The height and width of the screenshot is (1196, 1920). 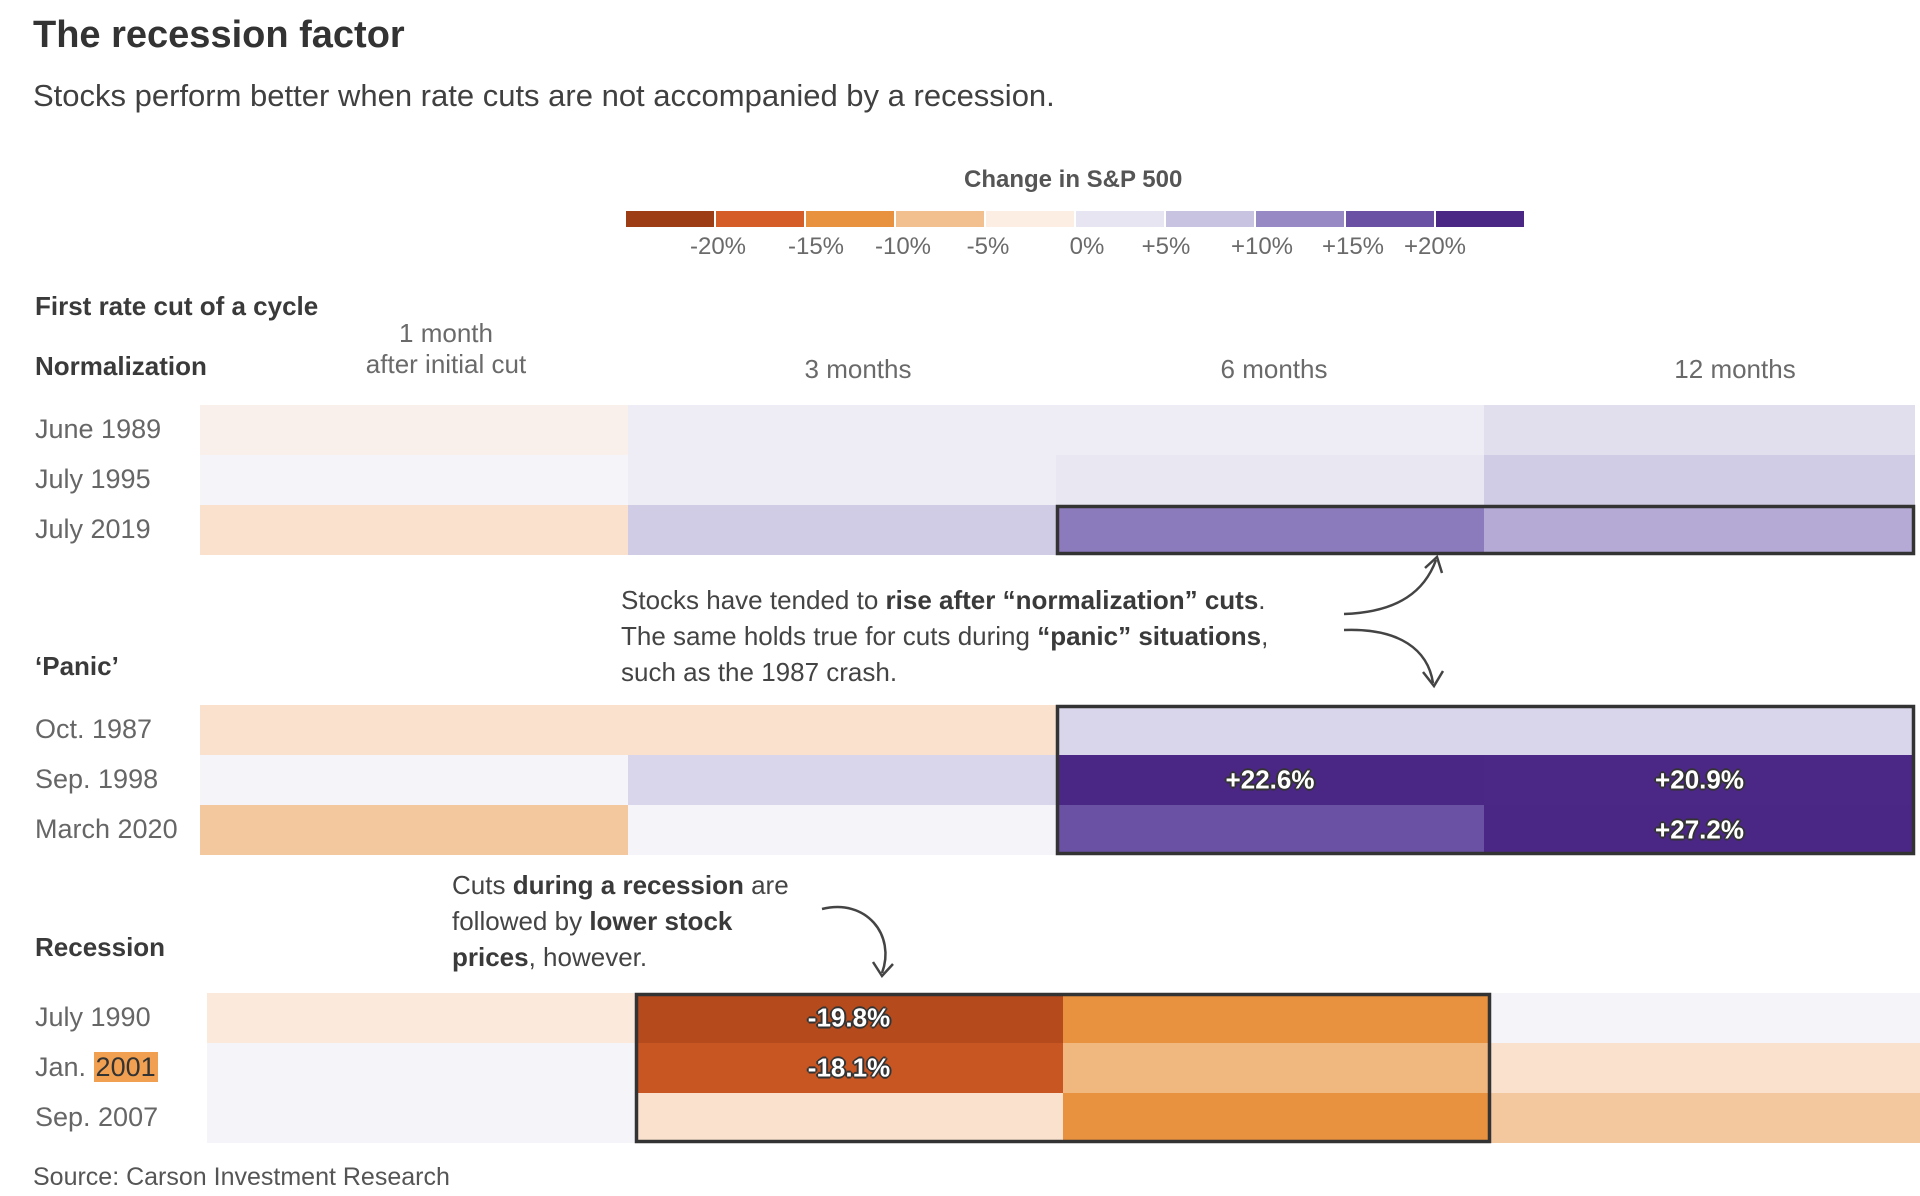 I want to click on legend-tick-label: +15%, so click(x=1353, y=246).